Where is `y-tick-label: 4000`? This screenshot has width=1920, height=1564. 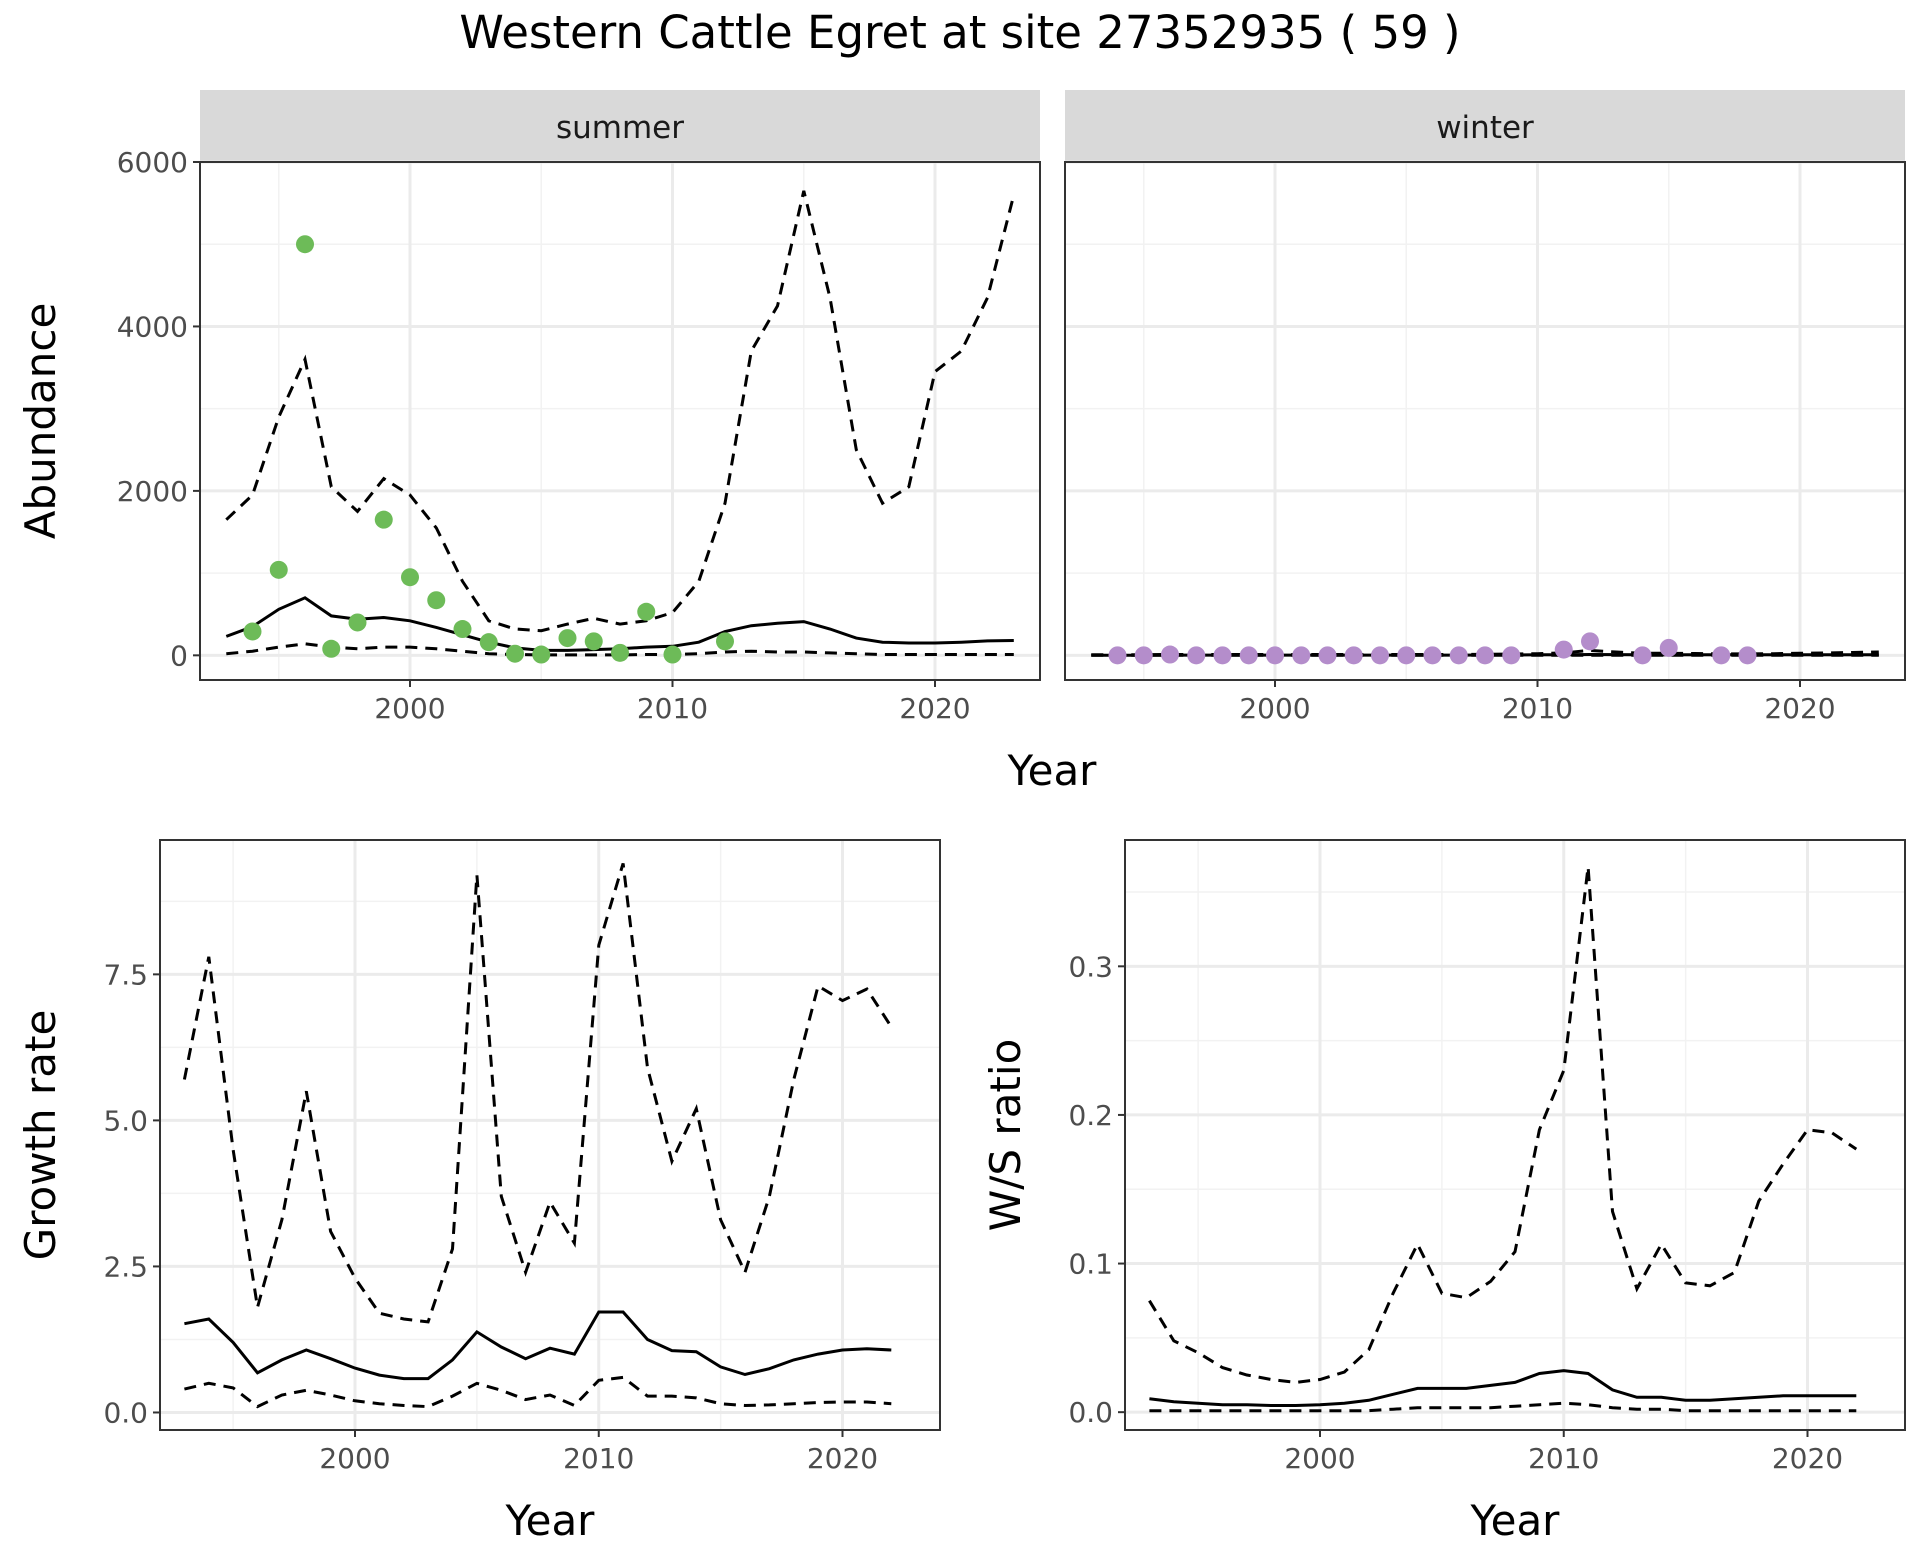 y-tick-label: 4000 is located at coordinates (152, 326).